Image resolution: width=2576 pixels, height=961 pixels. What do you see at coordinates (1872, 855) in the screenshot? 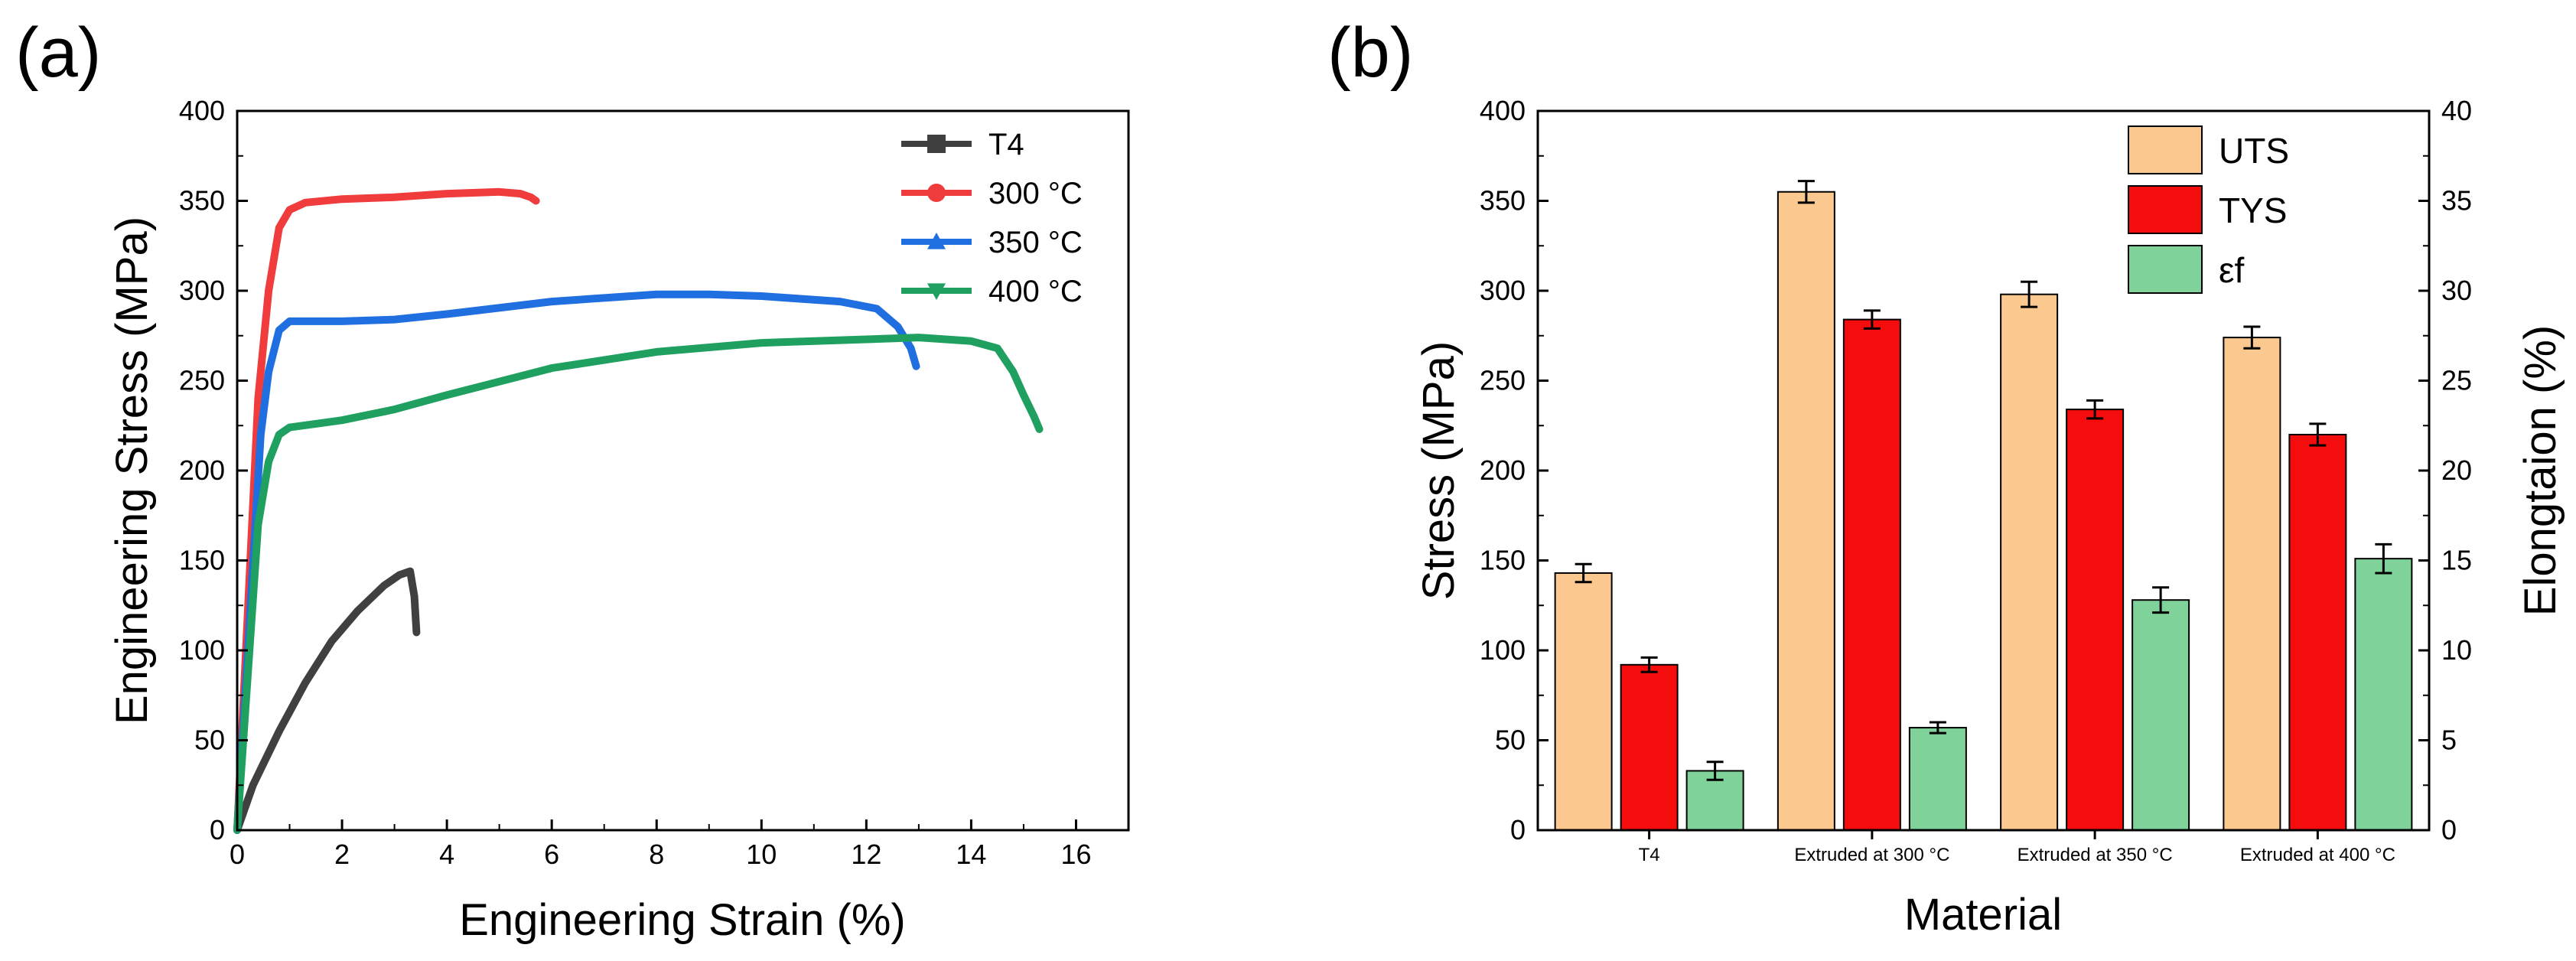
I see `x-tick-label: Extruded at 300 °C` at bounding box center [1872, 855].